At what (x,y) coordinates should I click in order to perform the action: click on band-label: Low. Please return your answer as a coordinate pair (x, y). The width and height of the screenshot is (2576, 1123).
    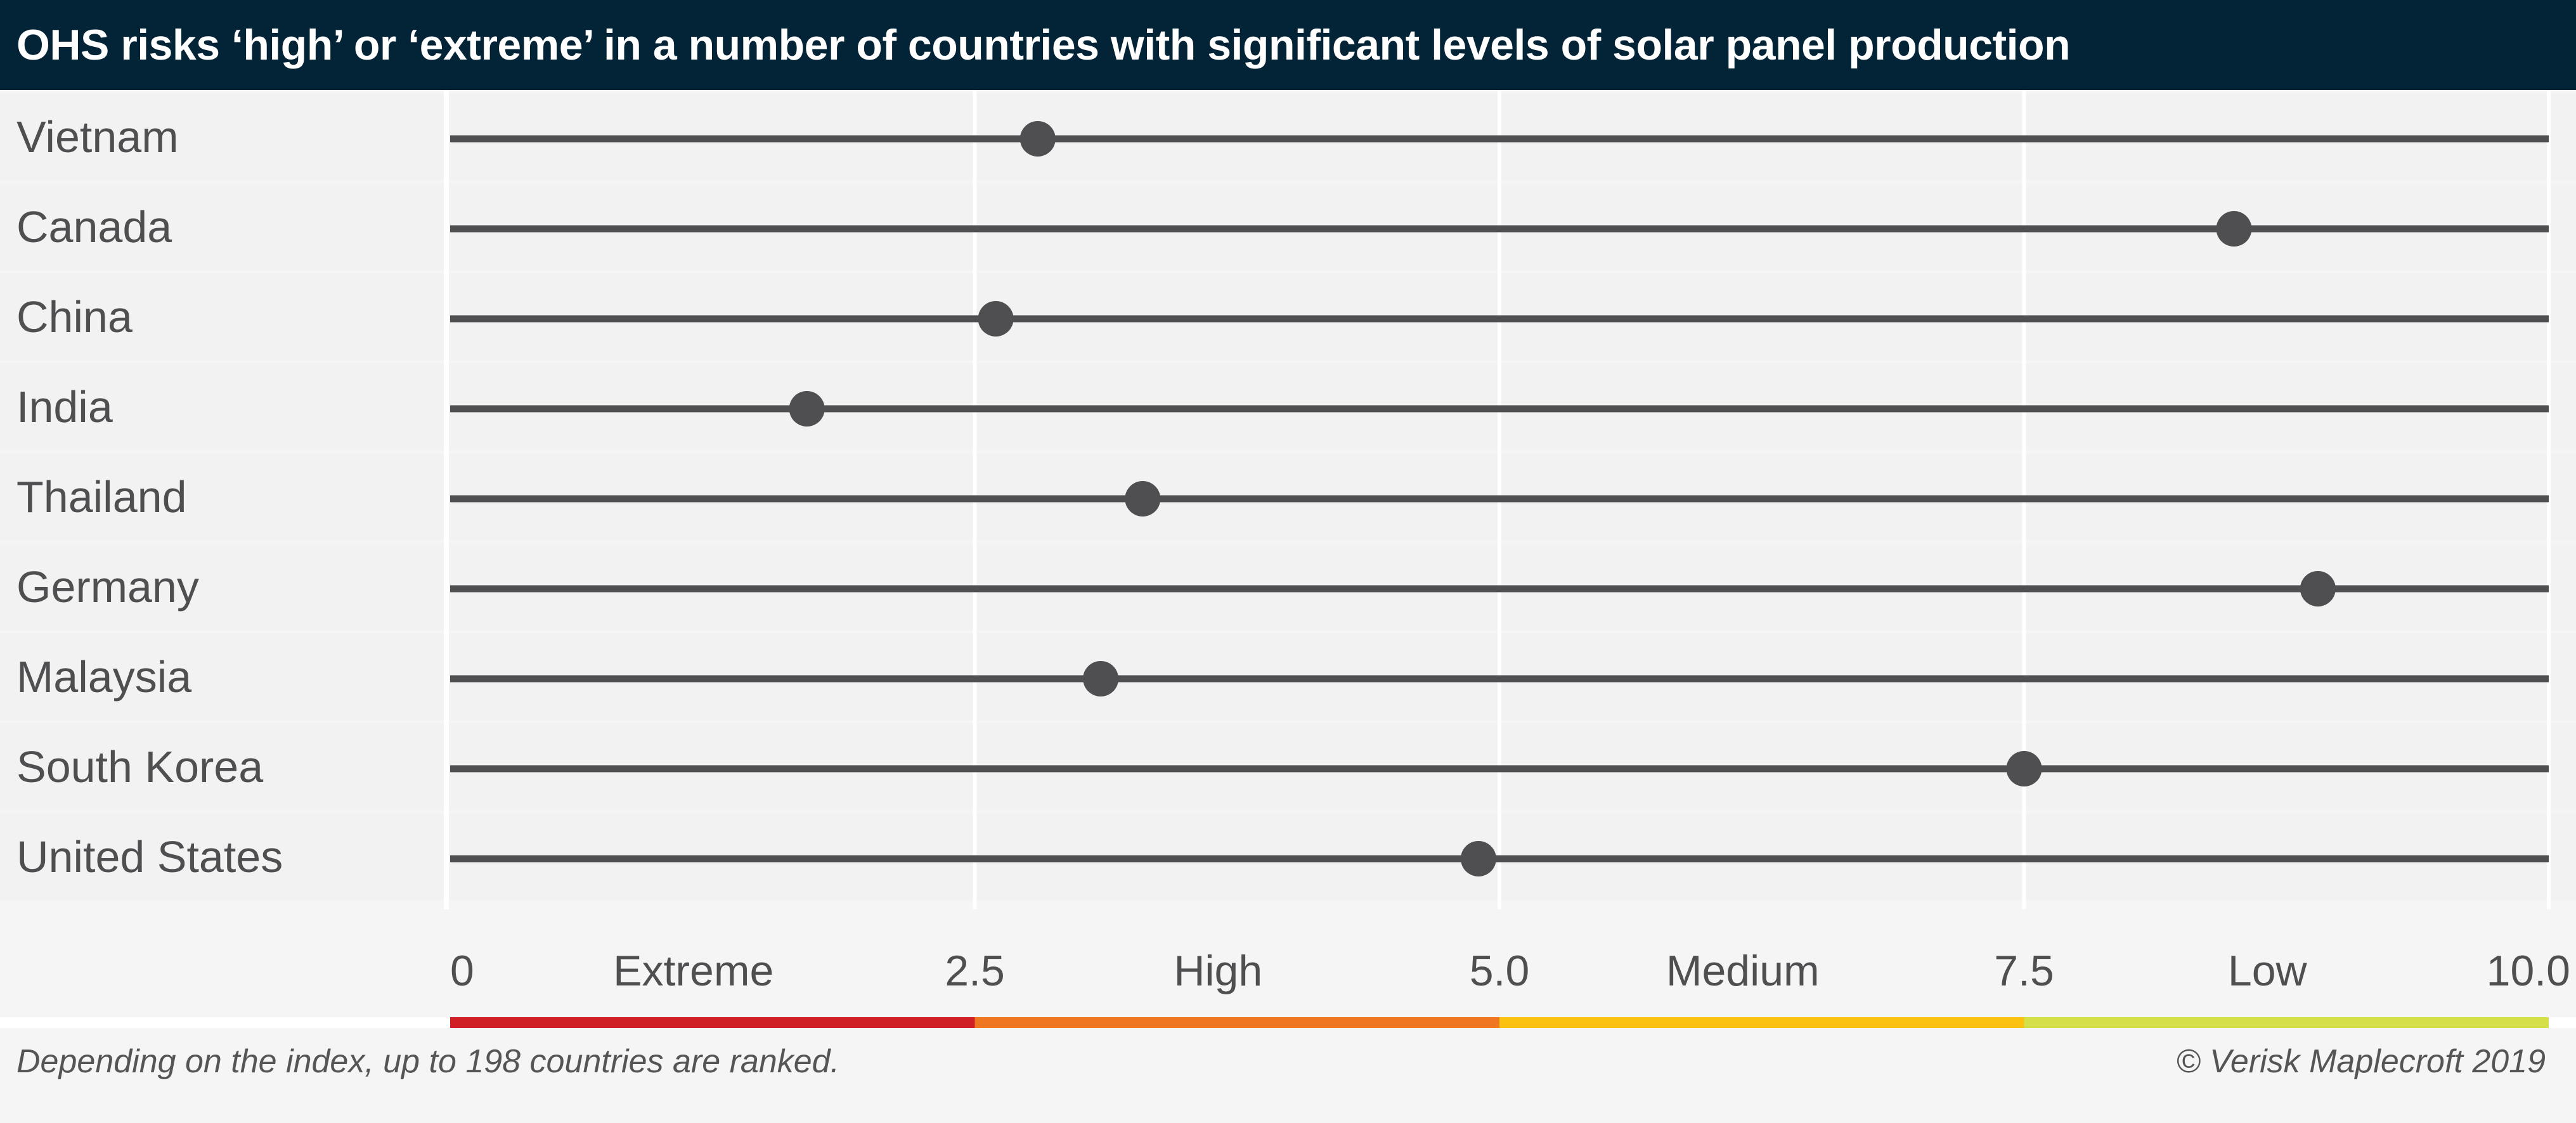
    Looking at the image, I should click on (2268, 971).